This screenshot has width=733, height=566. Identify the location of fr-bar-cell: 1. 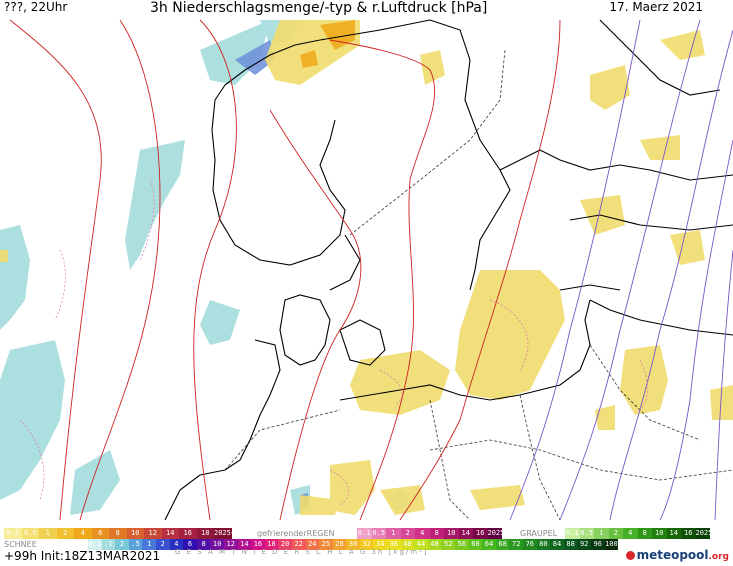
(393, 533).